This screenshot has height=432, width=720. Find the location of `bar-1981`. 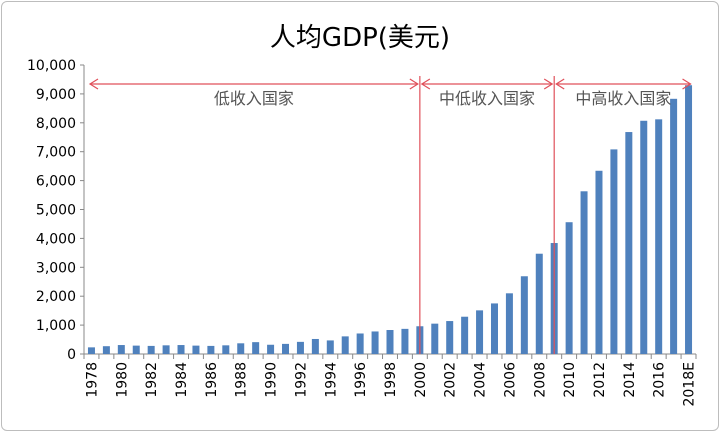

bar-1981 is located at coordinates (136, 349).